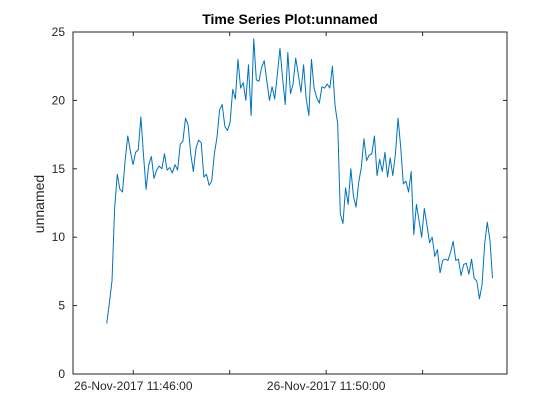 The image size is (560, 420). I want to click on y-tick-label: 15, so click(59, 169).